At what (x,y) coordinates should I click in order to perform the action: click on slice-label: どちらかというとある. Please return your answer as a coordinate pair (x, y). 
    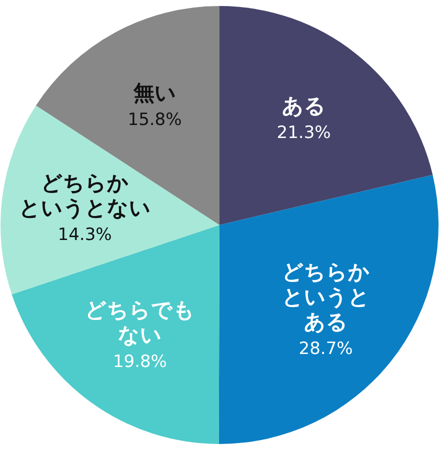
    Looking at the image, I should click on (326, 297).